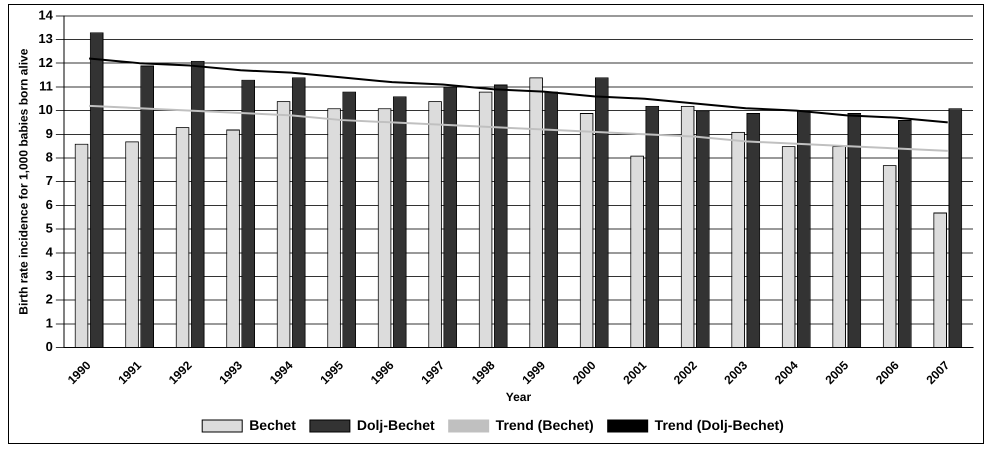 This screenshot has width=990, height=450. What do you see at coordinates (49, 204) in the screenshot?
I see `y-tick-label: 6` at bounding box center [49, 204].